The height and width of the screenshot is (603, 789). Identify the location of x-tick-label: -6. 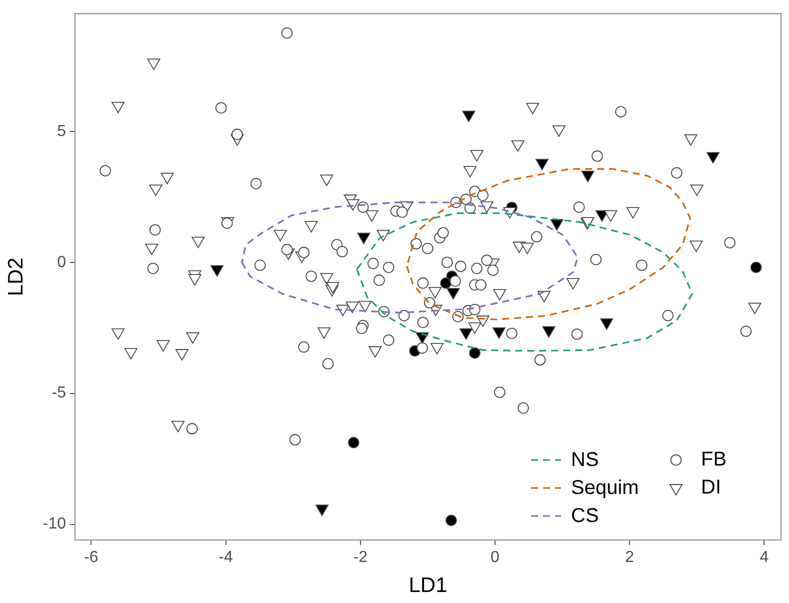
(91, 557).